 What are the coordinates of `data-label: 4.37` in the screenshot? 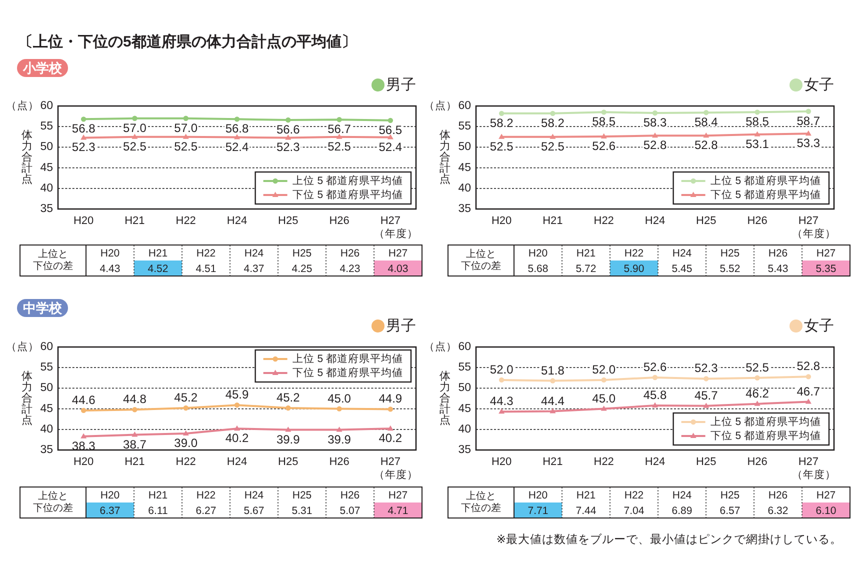 It's located at (254, 268).